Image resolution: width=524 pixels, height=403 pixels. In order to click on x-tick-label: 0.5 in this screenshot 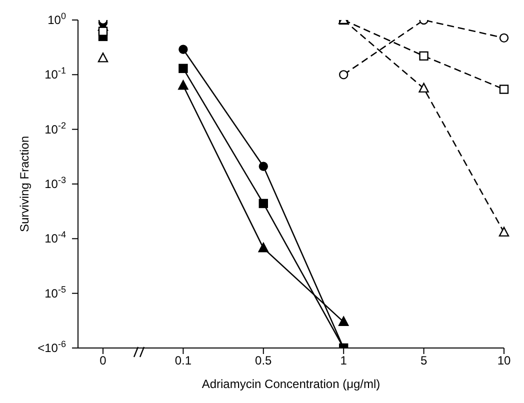, I will do `click(263, 361)`.